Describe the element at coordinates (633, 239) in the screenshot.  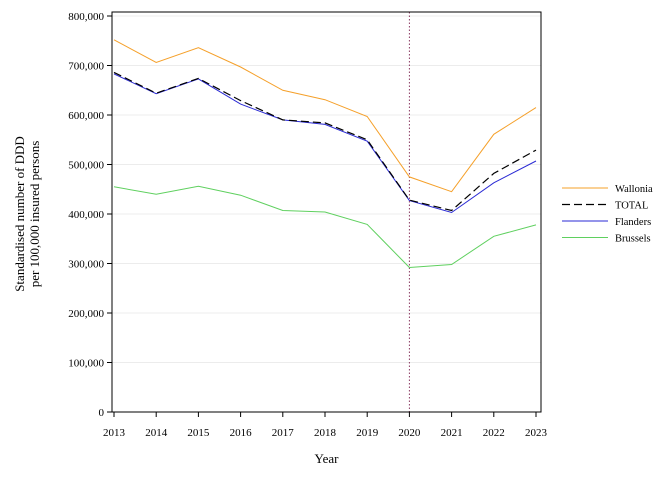
I see `legend-label-brussels: Brussels` at that location.